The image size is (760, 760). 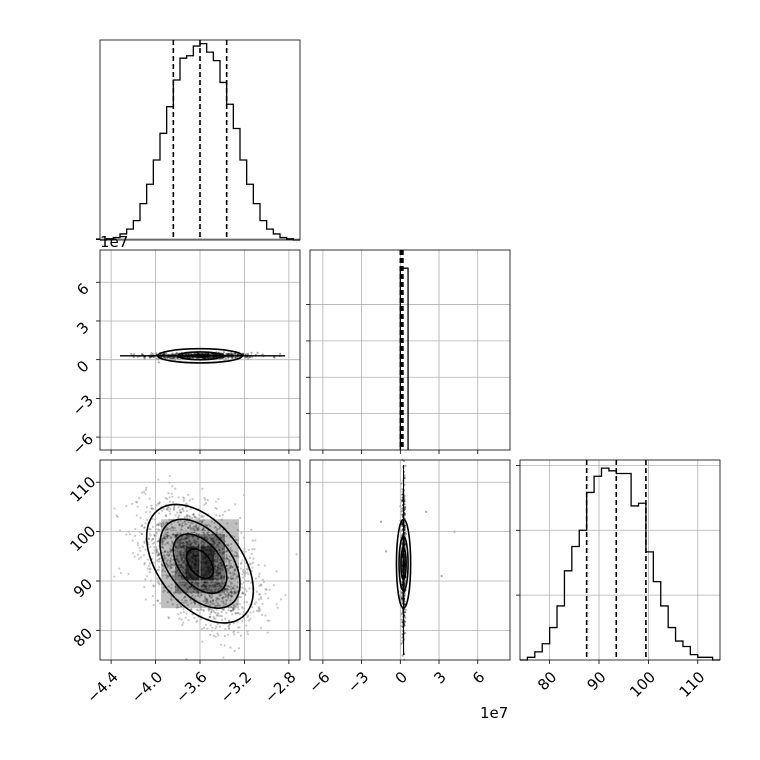 I want to click on lower-1-0-ytick-label-2: 0, so click(x=82, y=366).